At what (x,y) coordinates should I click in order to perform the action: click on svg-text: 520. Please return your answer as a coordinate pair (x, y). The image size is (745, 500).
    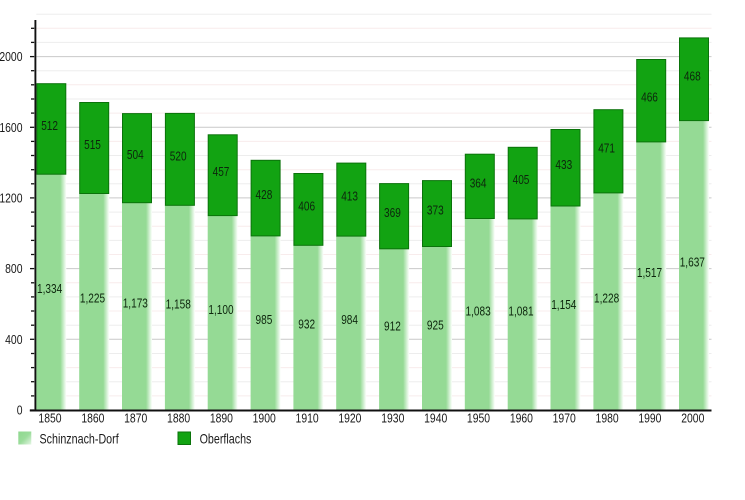
    Looking at the image, I should click on (178, 156).